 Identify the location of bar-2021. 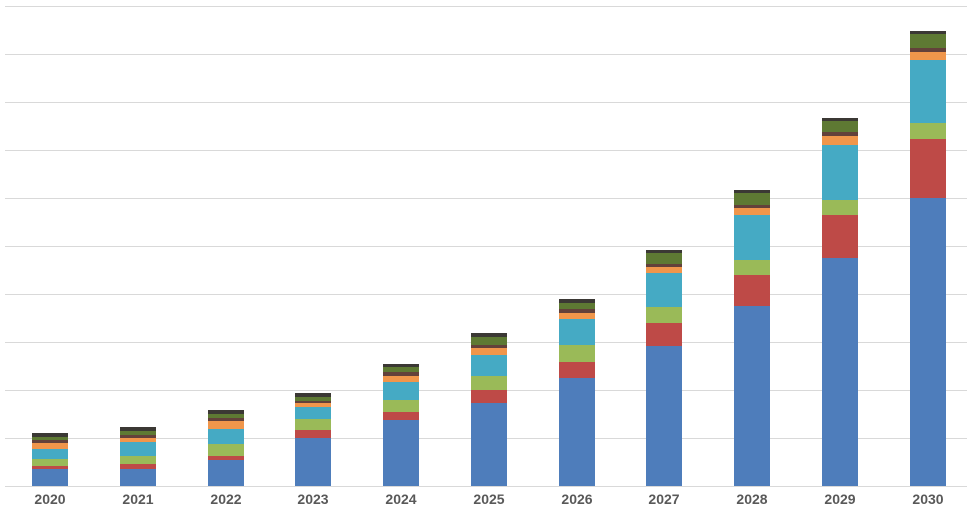
(138, 456).